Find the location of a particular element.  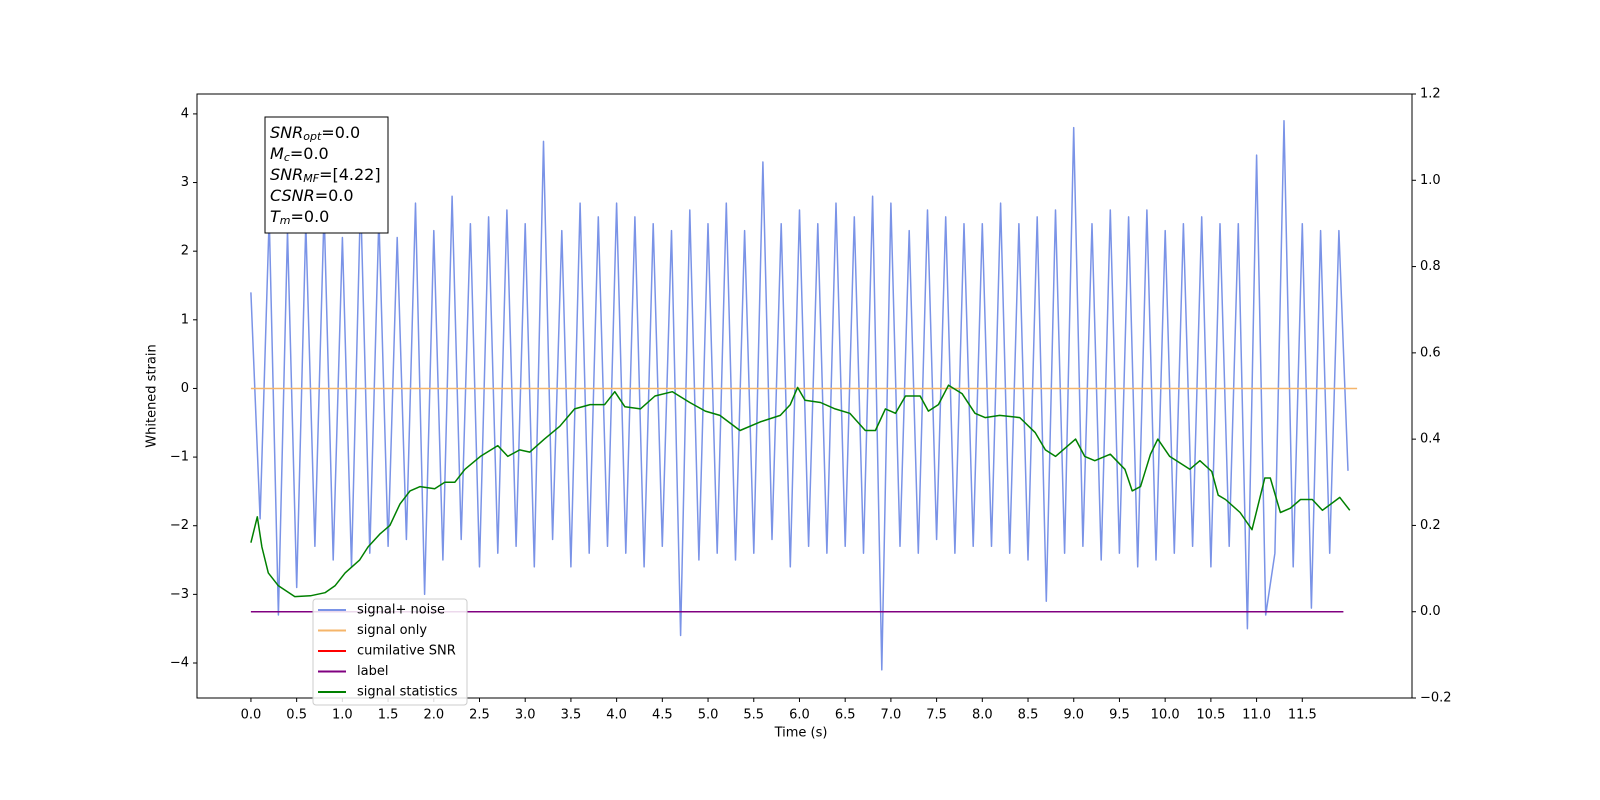

y2-tick-label: 0.8 is located at coordinates (1430, 266).